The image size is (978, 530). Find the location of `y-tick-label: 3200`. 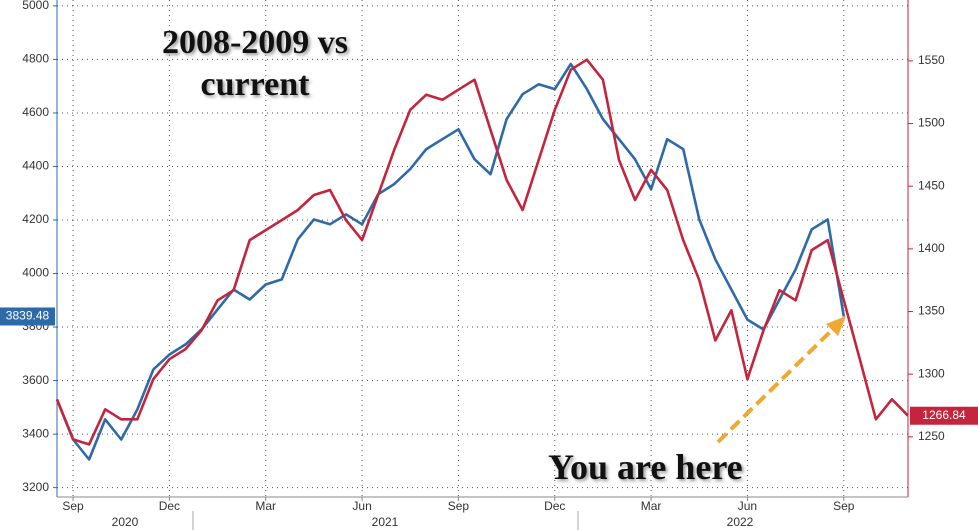

y-tick-label: 3200 is located at coordinates (35, 487).